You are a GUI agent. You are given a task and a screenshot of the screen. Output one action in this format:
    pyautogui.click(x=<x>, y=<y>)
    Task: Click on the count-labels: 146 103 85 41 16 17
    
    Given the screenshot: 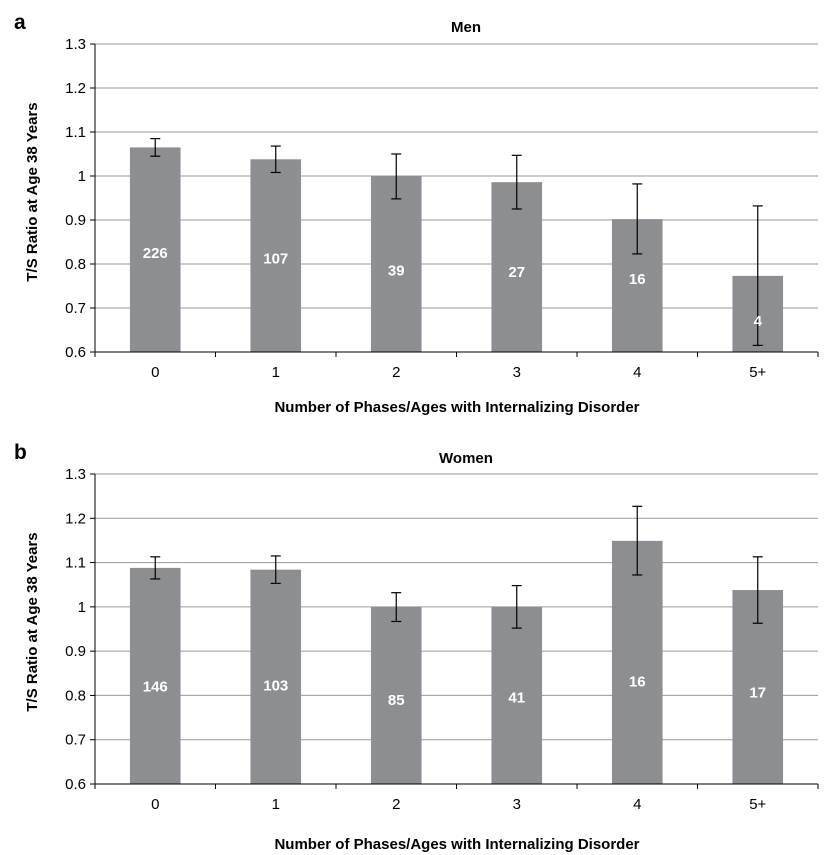 What is the action you would take?
    pyautogui.click(x=454, y=691)
    